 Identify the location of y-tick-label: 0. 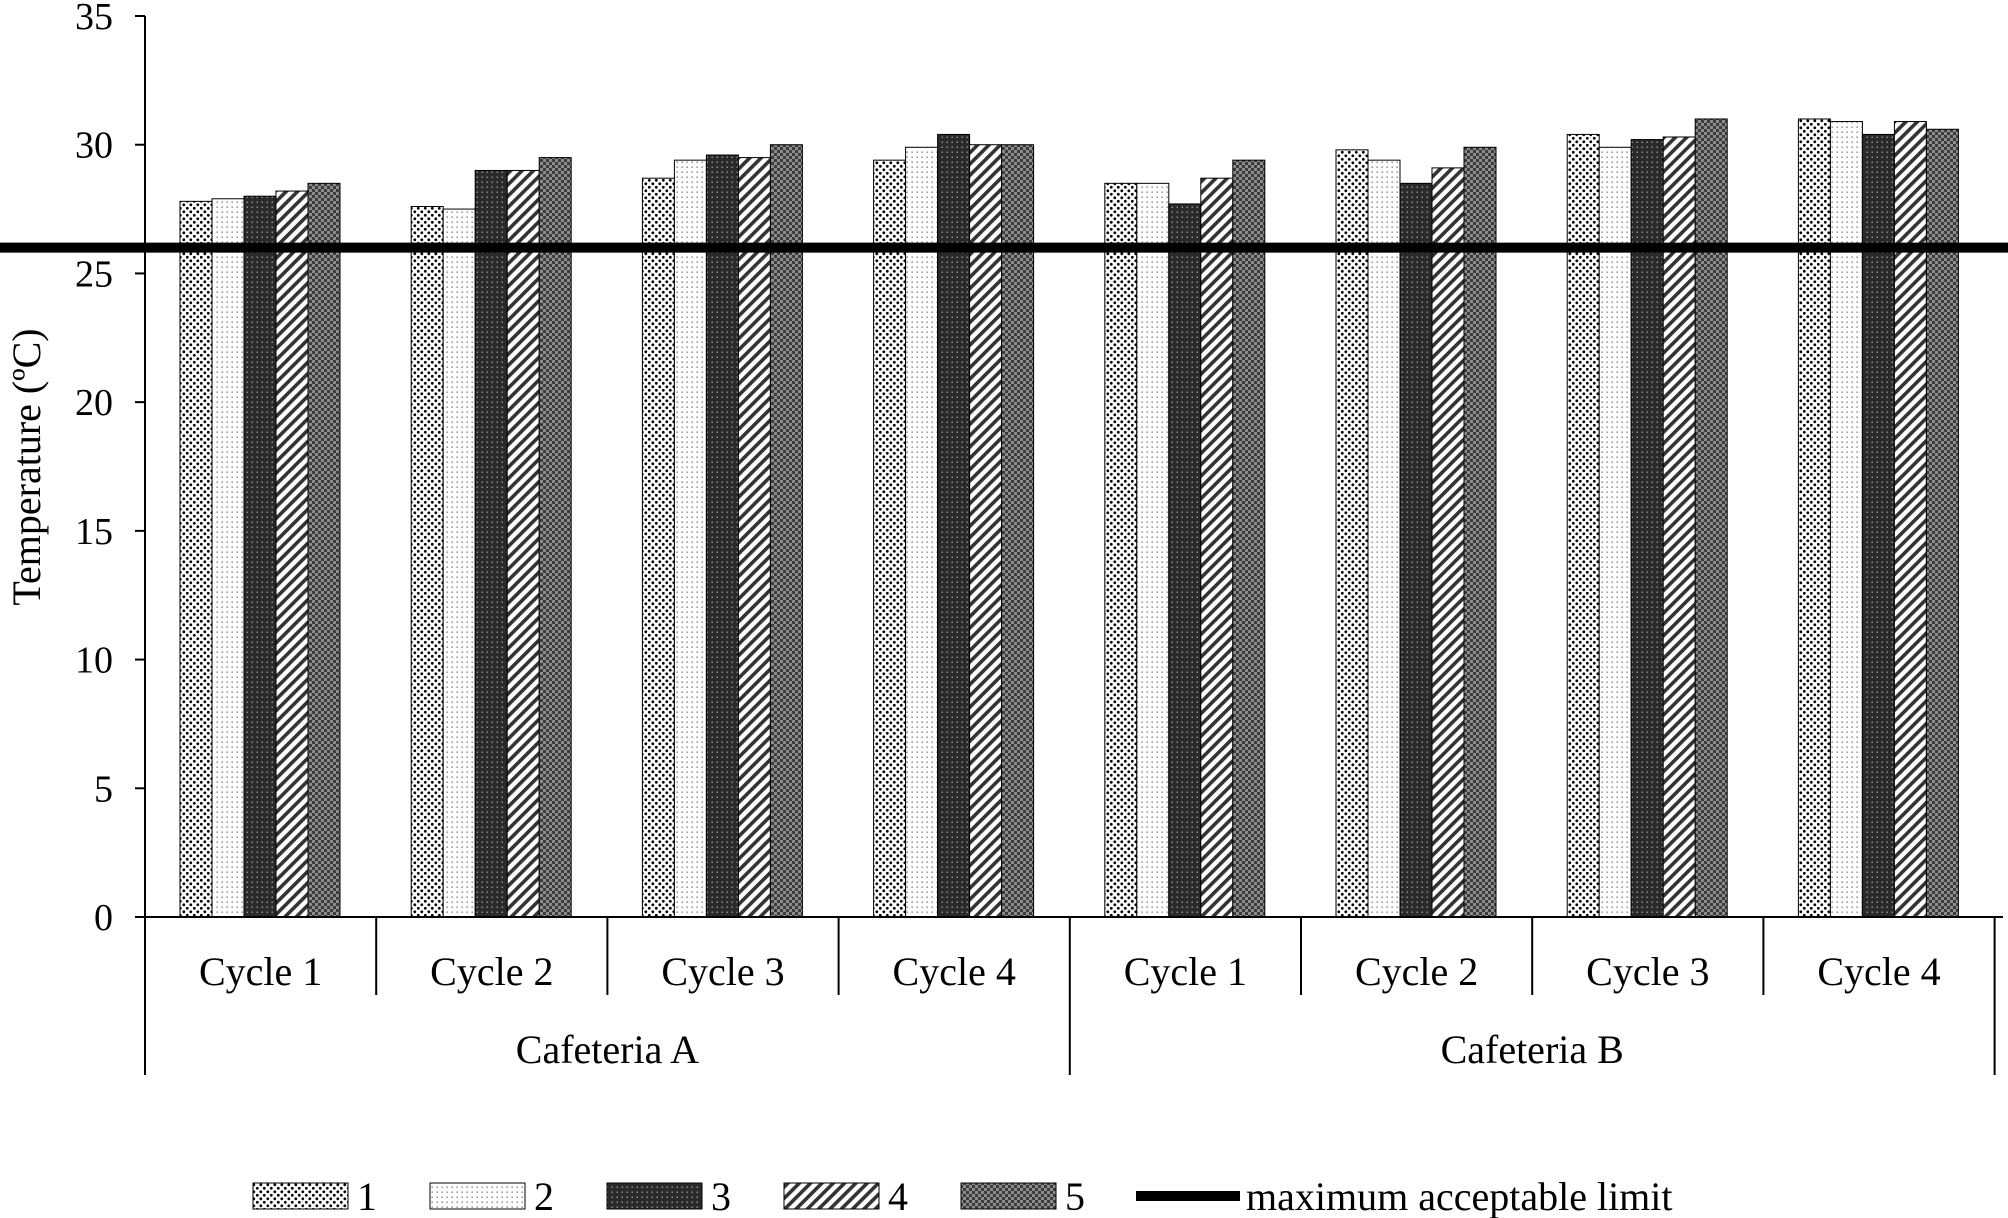
(103, 918).